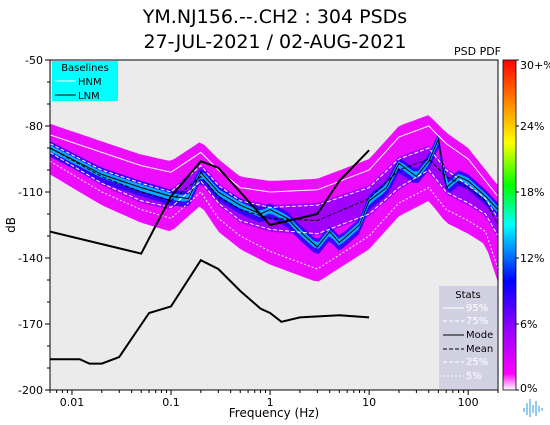 The width and height of the screenshot is (550, 425). I want to click on colorbar-tick-label: 12%, so click(532, 258).